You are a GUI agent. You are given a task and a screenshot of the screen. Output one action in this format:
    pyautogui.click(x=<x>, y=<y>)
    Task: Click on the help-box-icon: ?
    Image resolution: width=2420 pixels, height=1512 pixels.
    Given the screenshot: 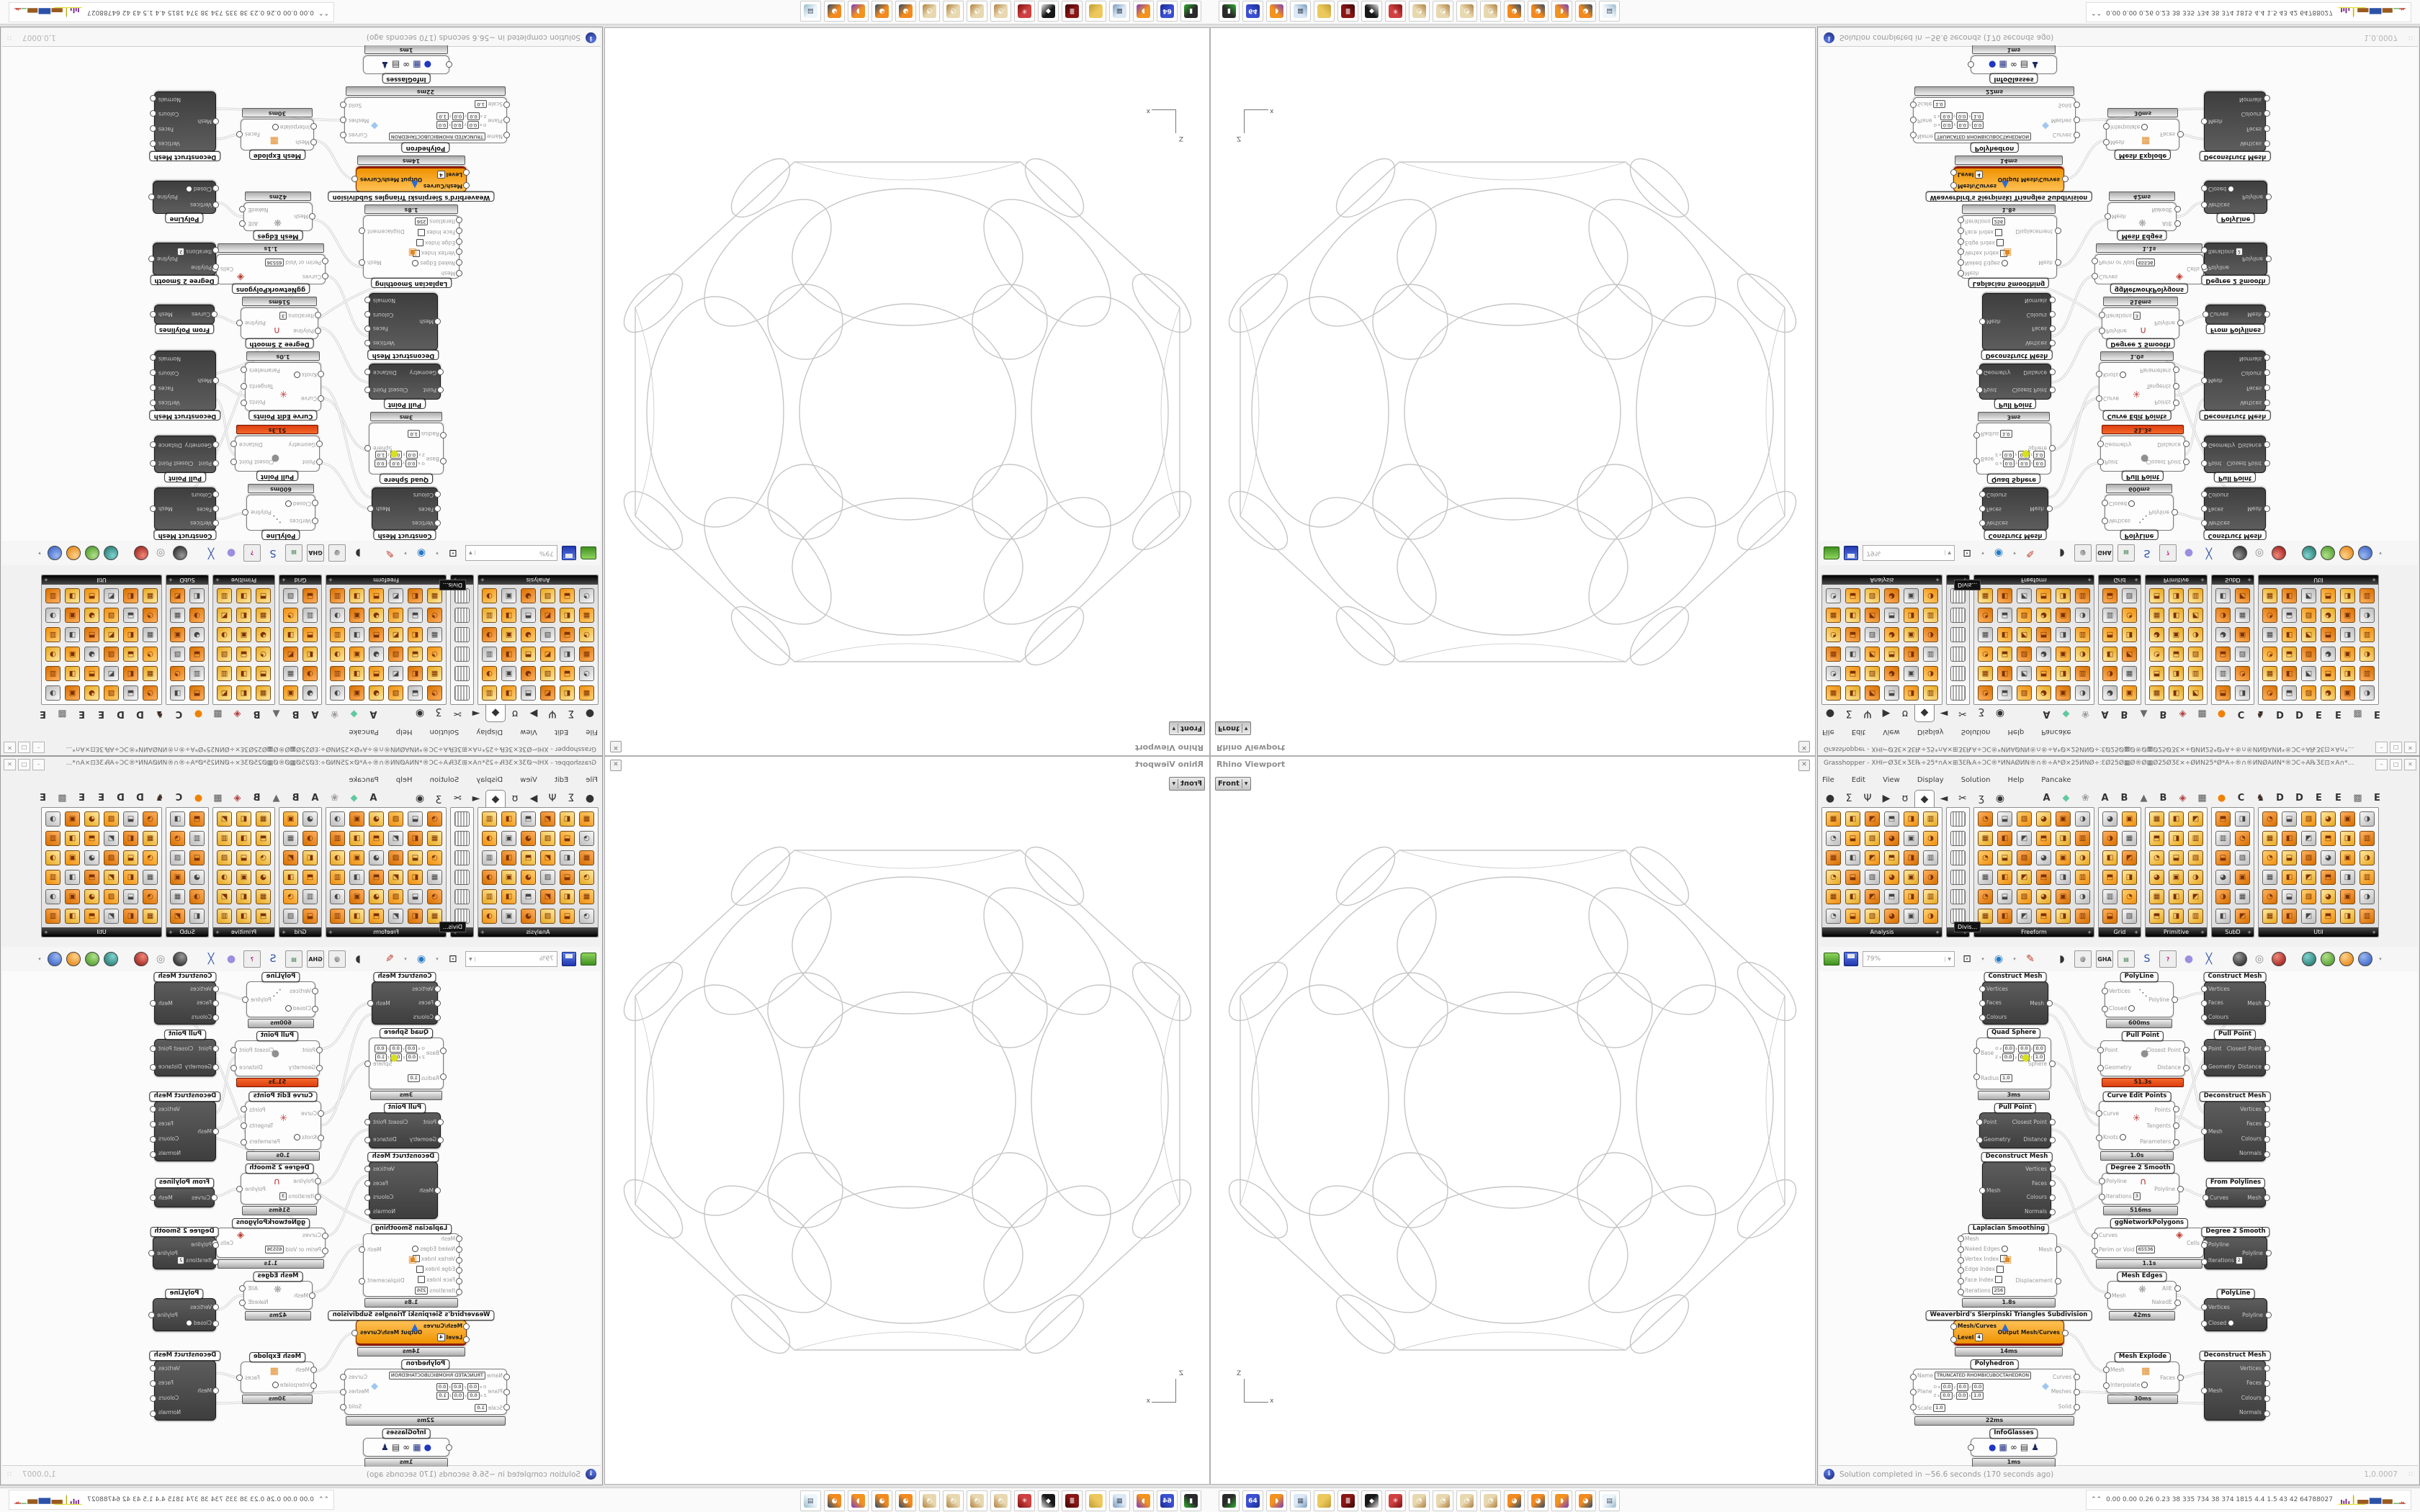 What is the action you would take?
    pyautogui.click(x=252, y=959)
    